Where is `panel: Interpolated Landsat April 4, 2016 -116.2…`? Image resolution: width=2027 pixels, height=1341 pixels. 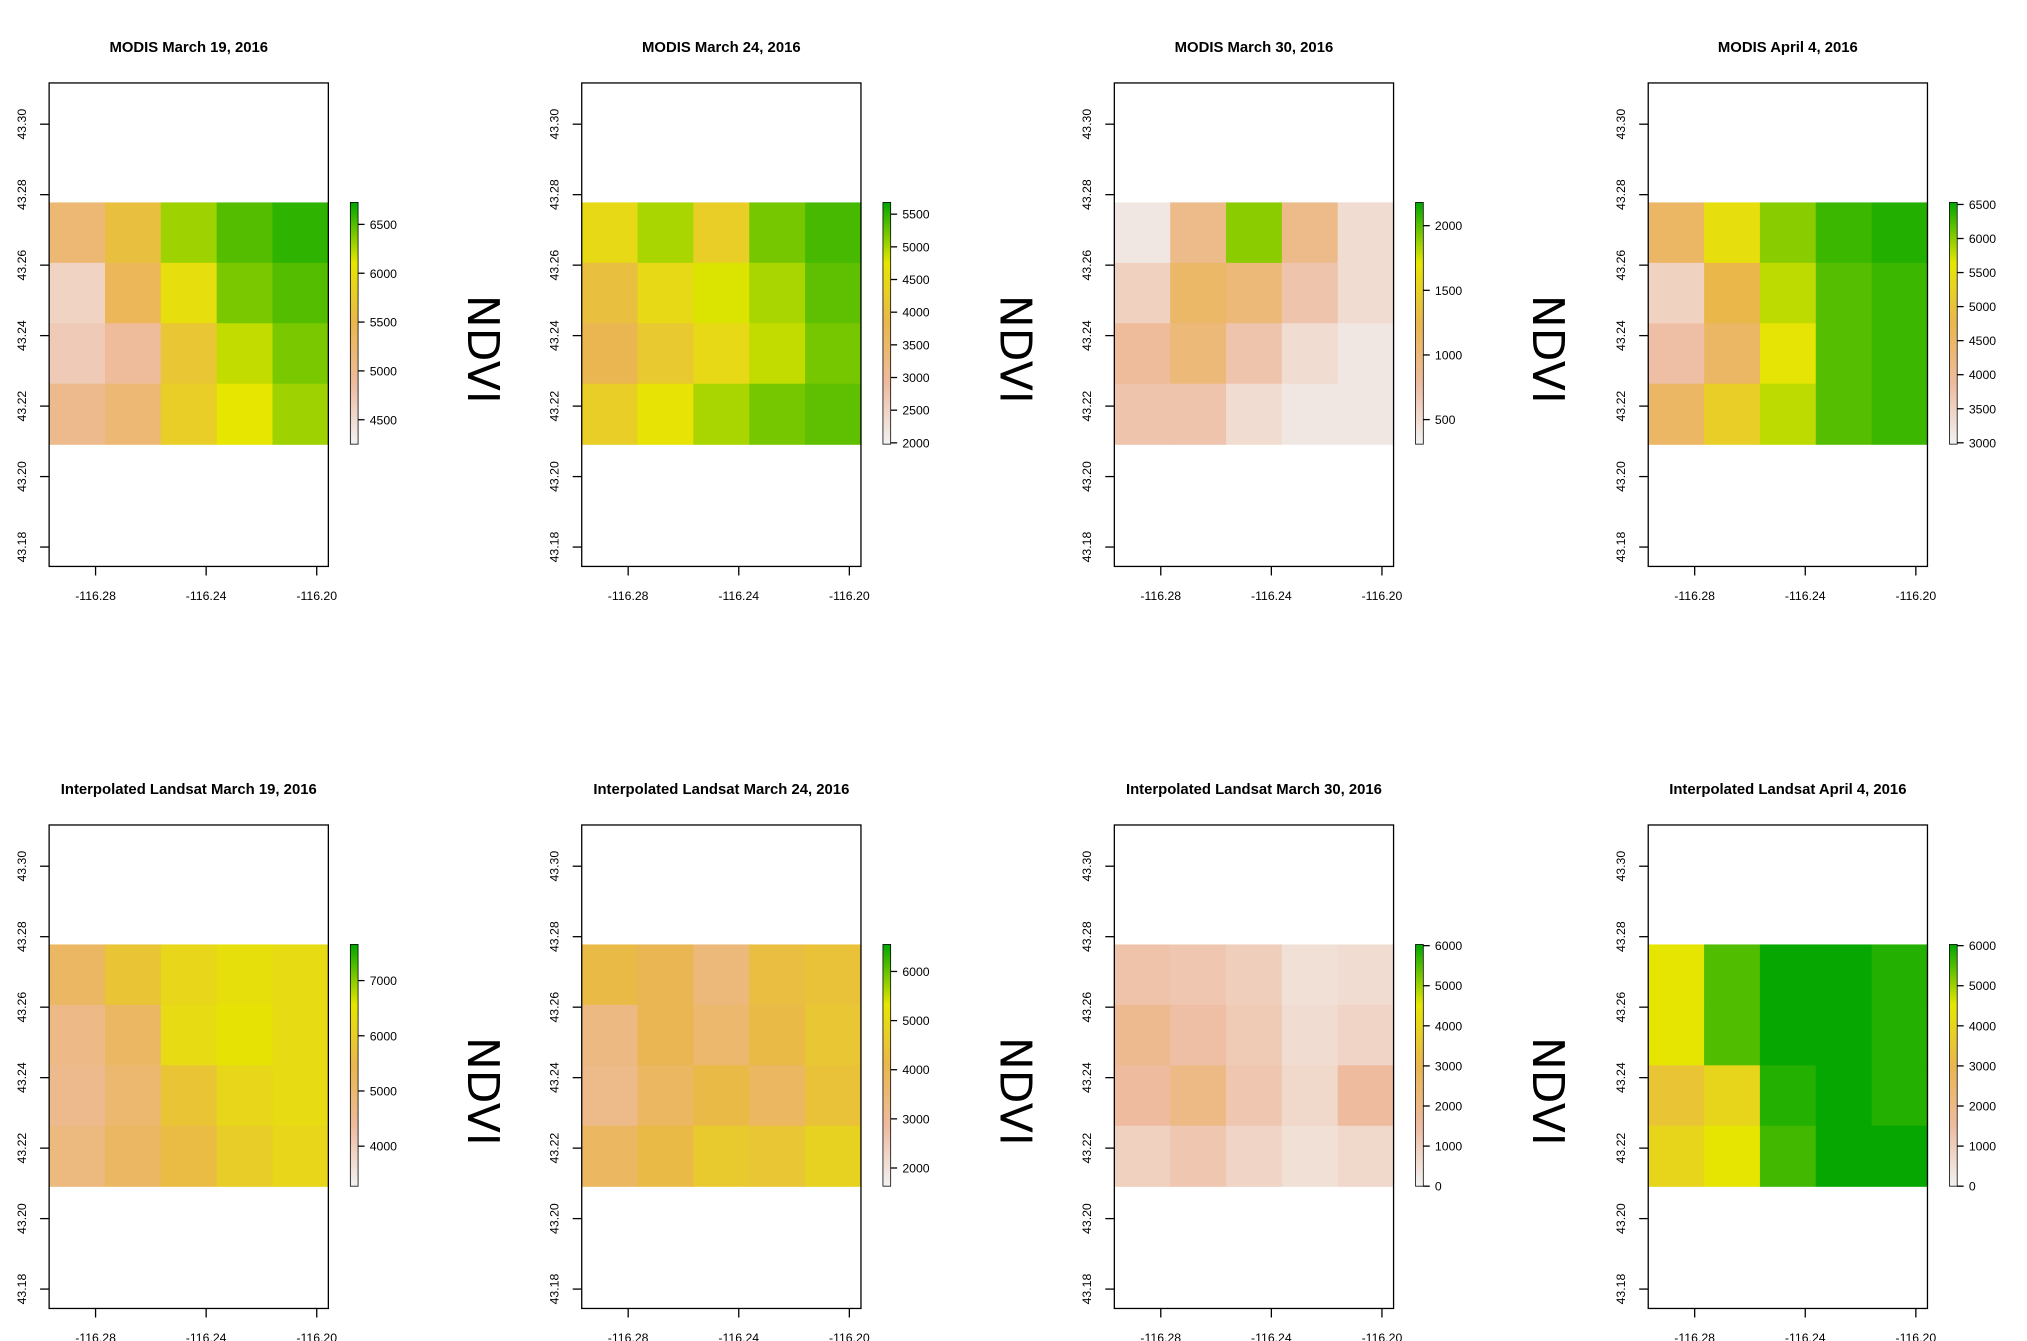 panel: Interpolated Landsat April 4, 2016 -116.2… is located at coordinates (1805, 1061).